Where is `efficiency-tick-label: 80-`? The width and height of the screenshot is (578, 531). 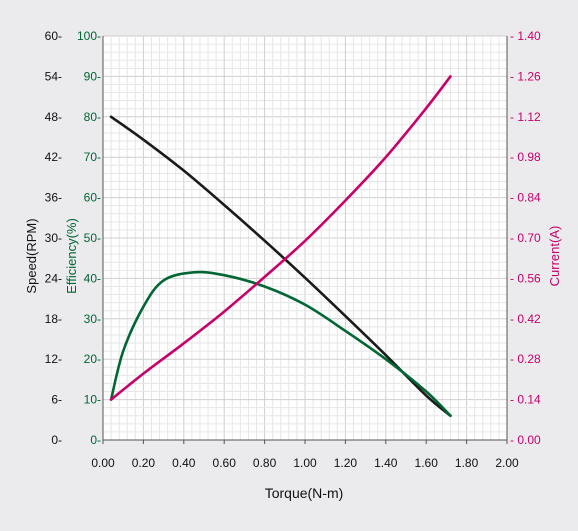 efficiency-tick-label: 80- is located at coordinates (92, 117).